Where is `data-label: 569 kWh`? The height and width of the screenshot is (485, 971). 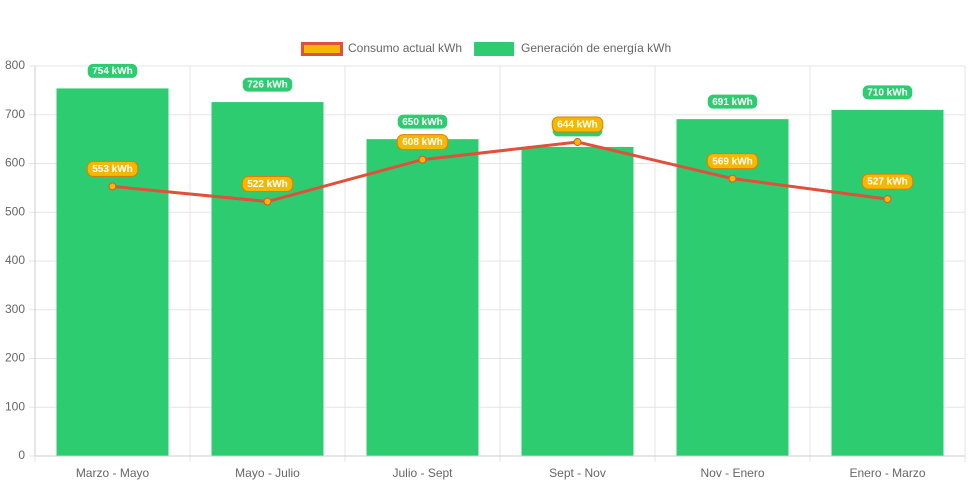 data-label: 569 kWh is located at coordinates (732, 161).